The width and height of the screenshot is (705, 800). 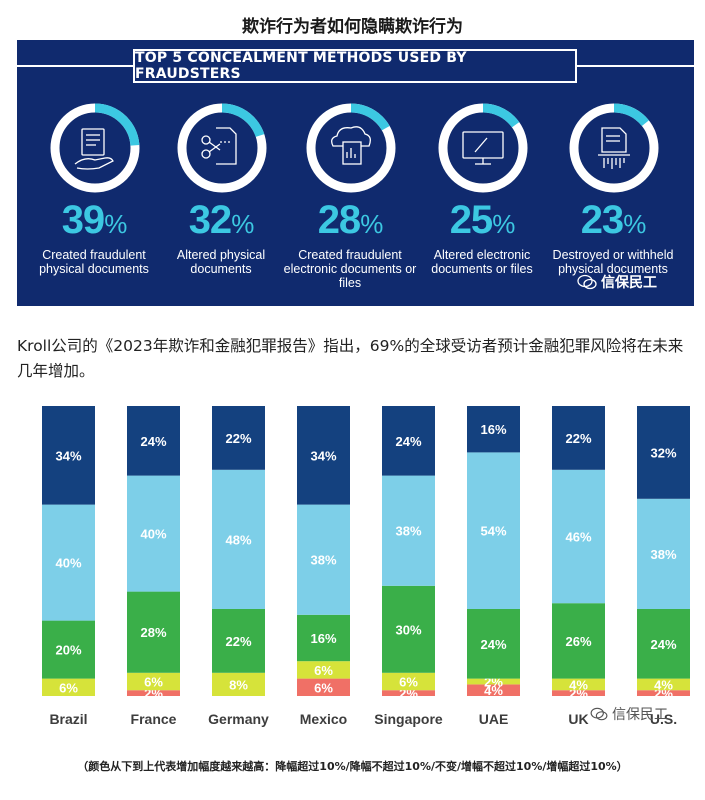 What do you see at coordinates (68, 455) in the screenshot?
I see `data-label: 34%` at bounding box center [68, 455].